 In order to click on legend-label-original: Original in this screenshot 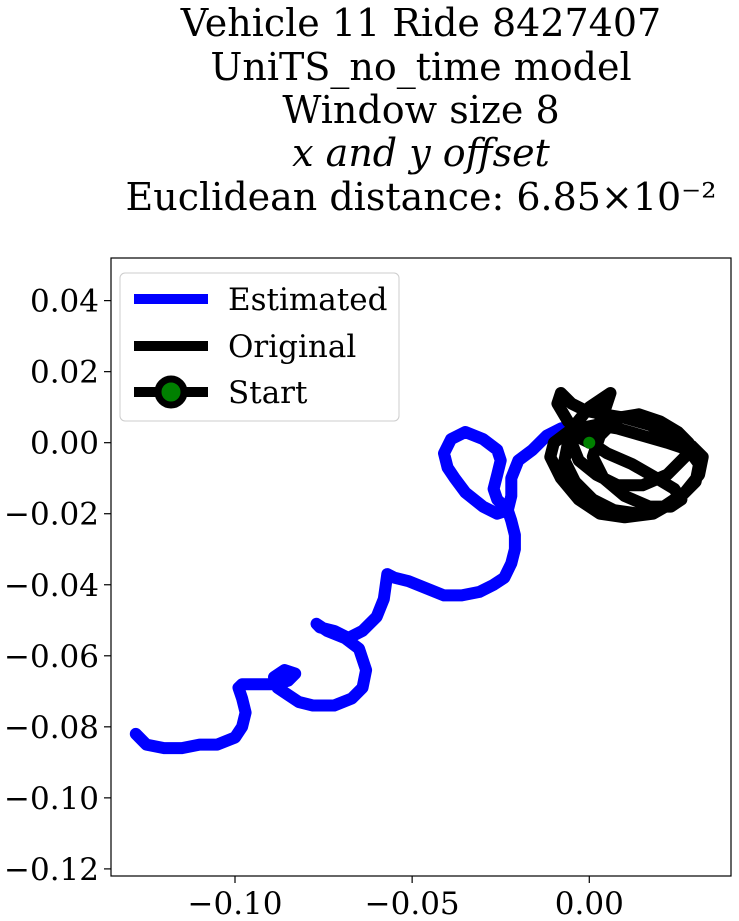, I will do `click(292, 347)`.